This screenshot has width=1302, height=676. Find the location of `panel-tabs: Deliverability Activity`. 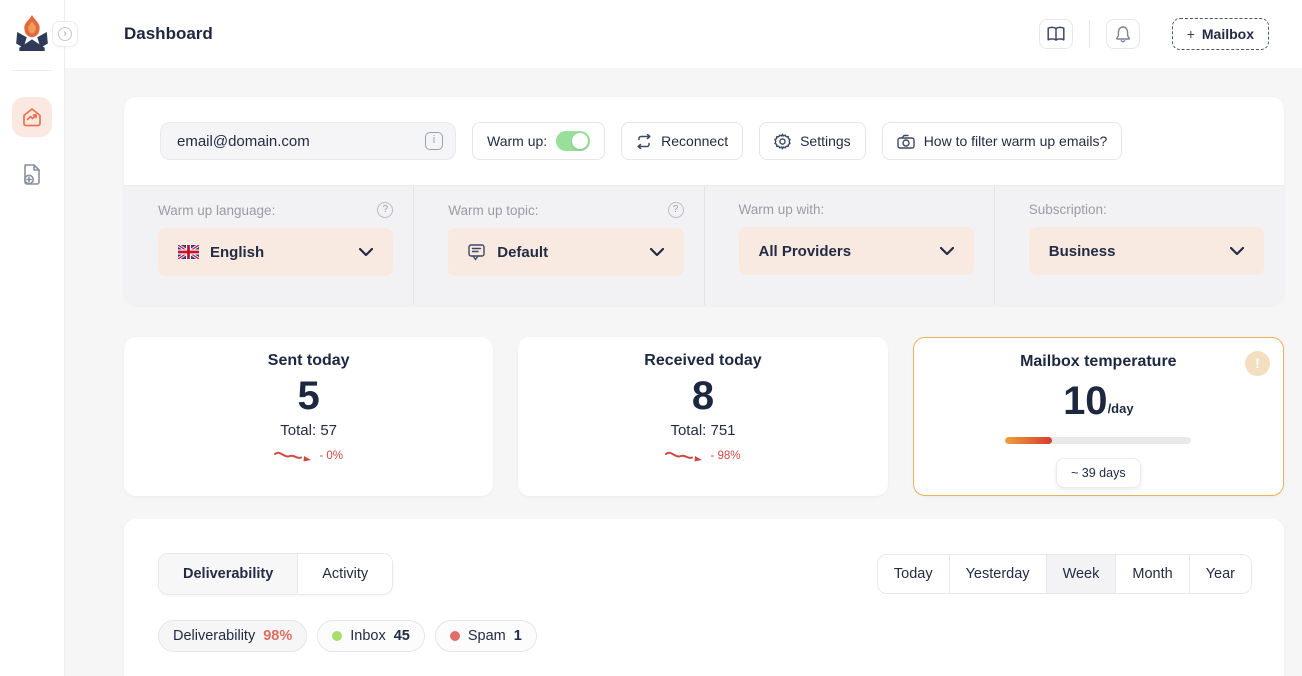

panel-tabs: Deliverability Activity is located at coordinates (276, 574).